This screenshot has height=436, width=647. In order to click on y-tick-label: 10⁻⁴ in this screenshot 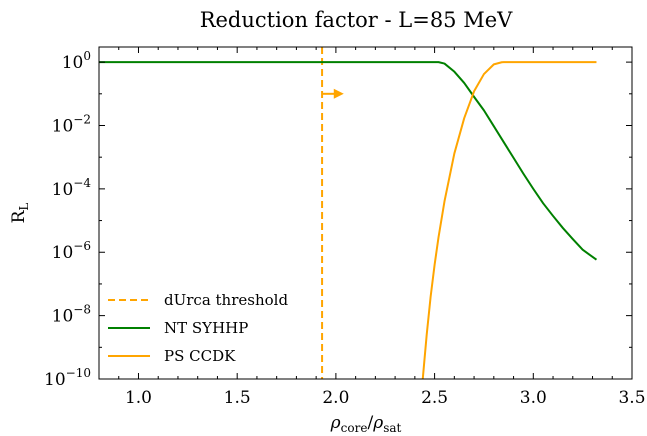, I will do `click(72, 188)`.